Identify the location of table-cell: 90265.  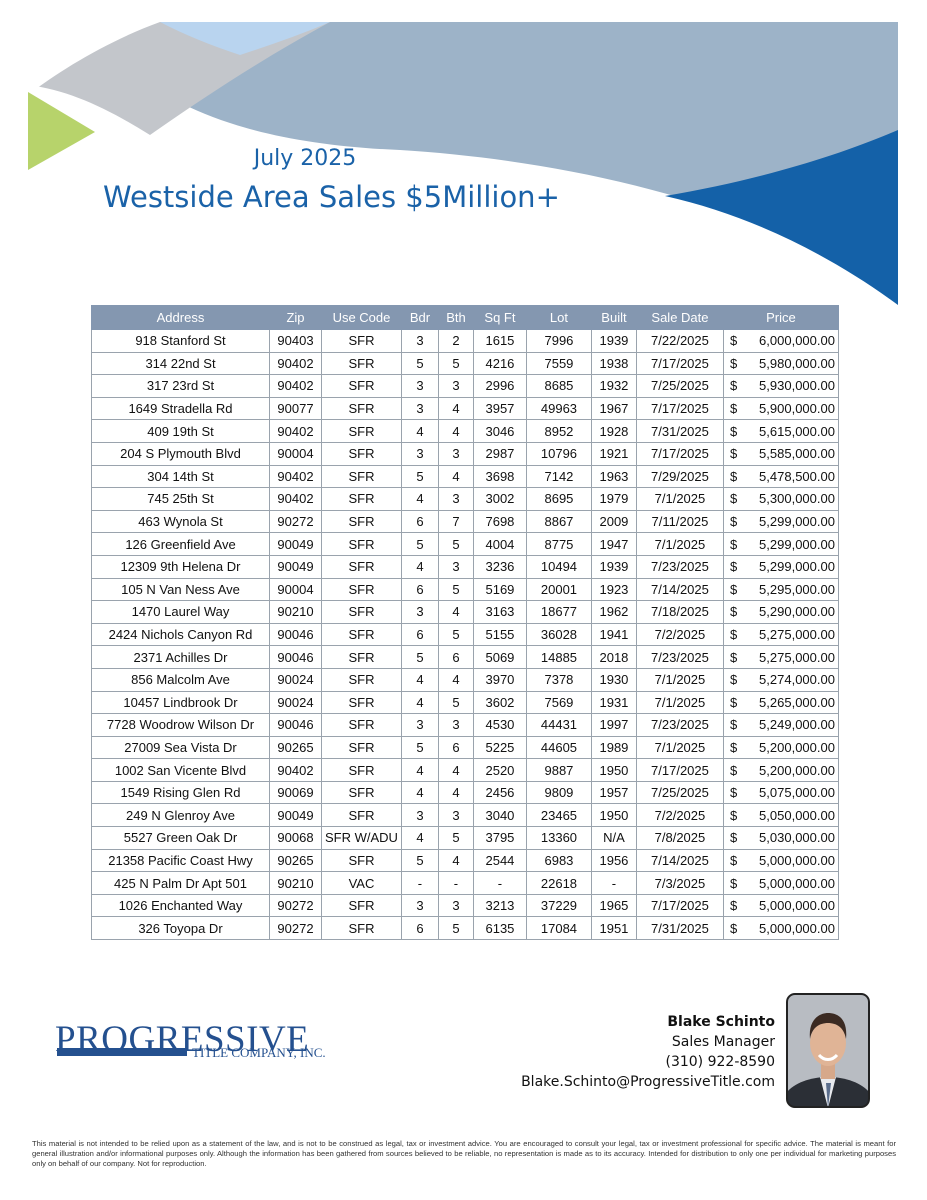
(295, 860).